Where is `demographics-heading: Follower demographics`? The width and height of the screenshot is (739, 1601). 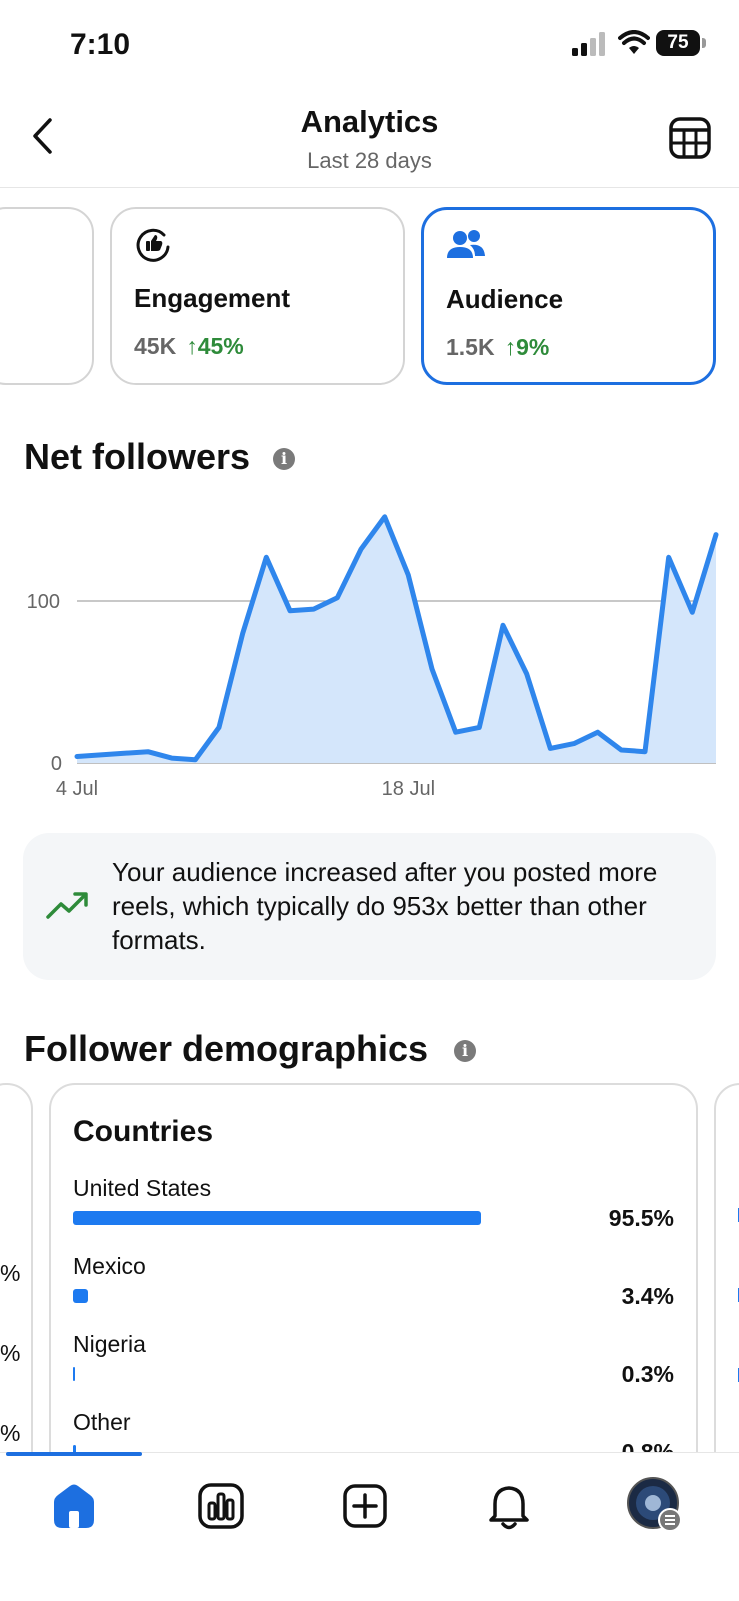
demographics-heading: Follower demographics is located at coordinates (226, 1048).